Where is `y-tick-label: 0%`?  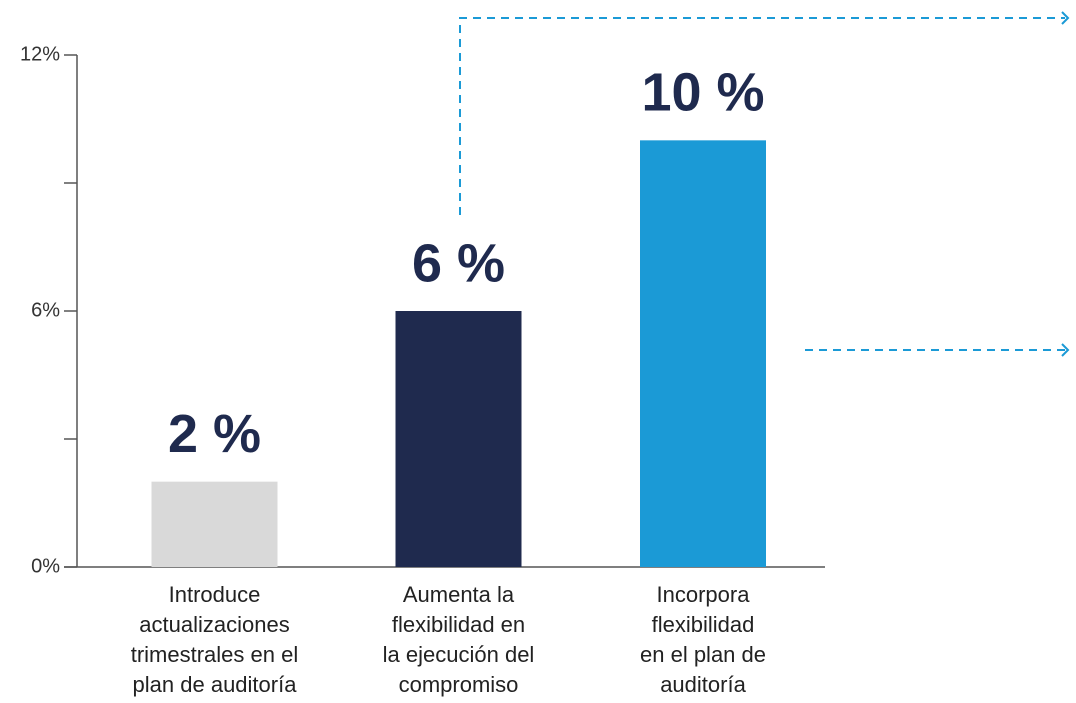
y-tick-label: 0% is located at coordinates (45, 566).